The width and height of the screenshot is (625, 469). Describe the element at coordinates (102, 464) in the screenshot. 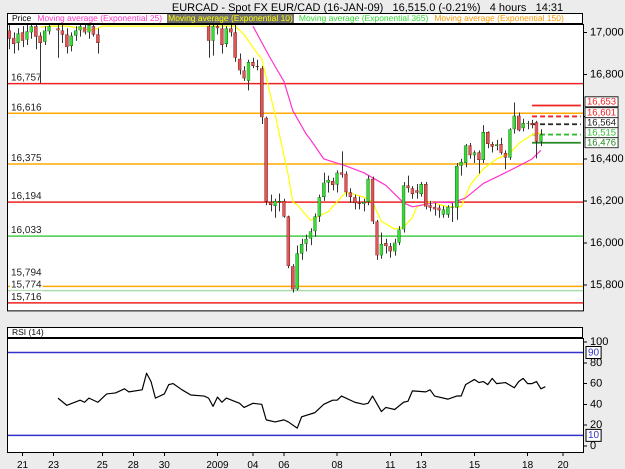

I see `x-tick-label: 25` at that location.